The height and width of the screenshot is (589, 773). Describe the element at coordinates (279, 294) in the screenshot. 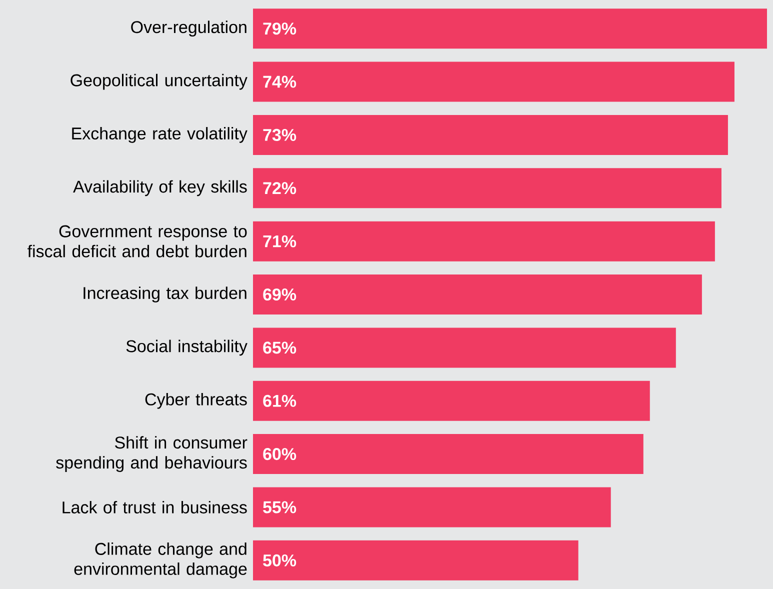

I see `data-label: 69%` at that location.